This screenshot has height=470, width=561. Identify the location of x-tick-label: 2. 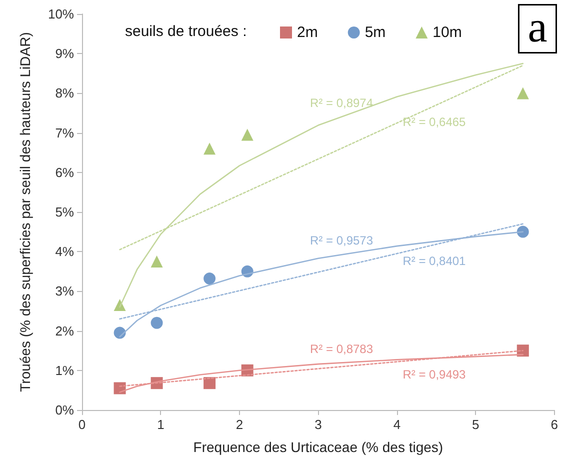
(240, 424).